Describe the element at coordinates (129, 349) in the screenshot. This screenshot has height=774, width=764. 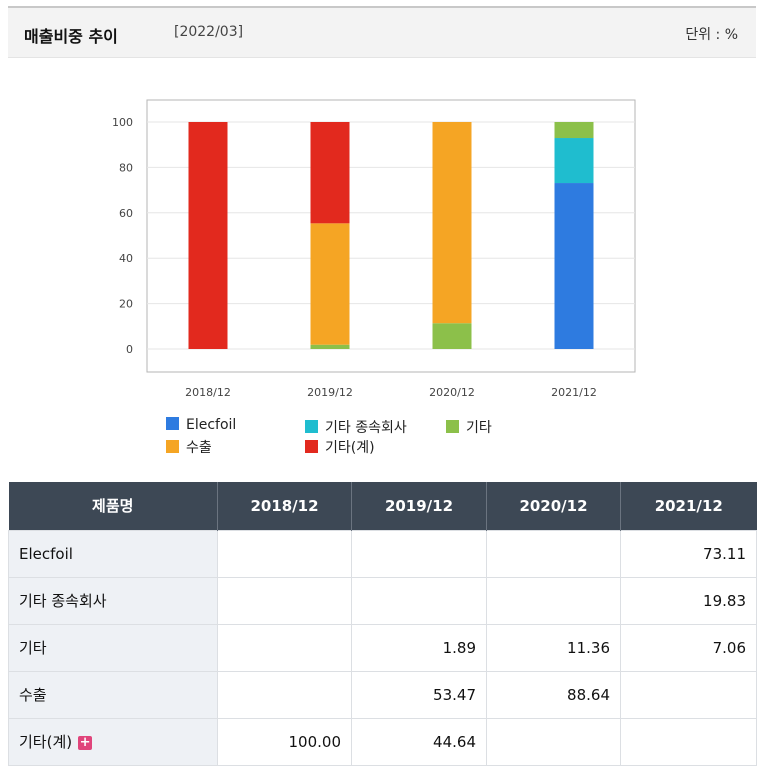
I see `y-tick-label: 0` at that location.